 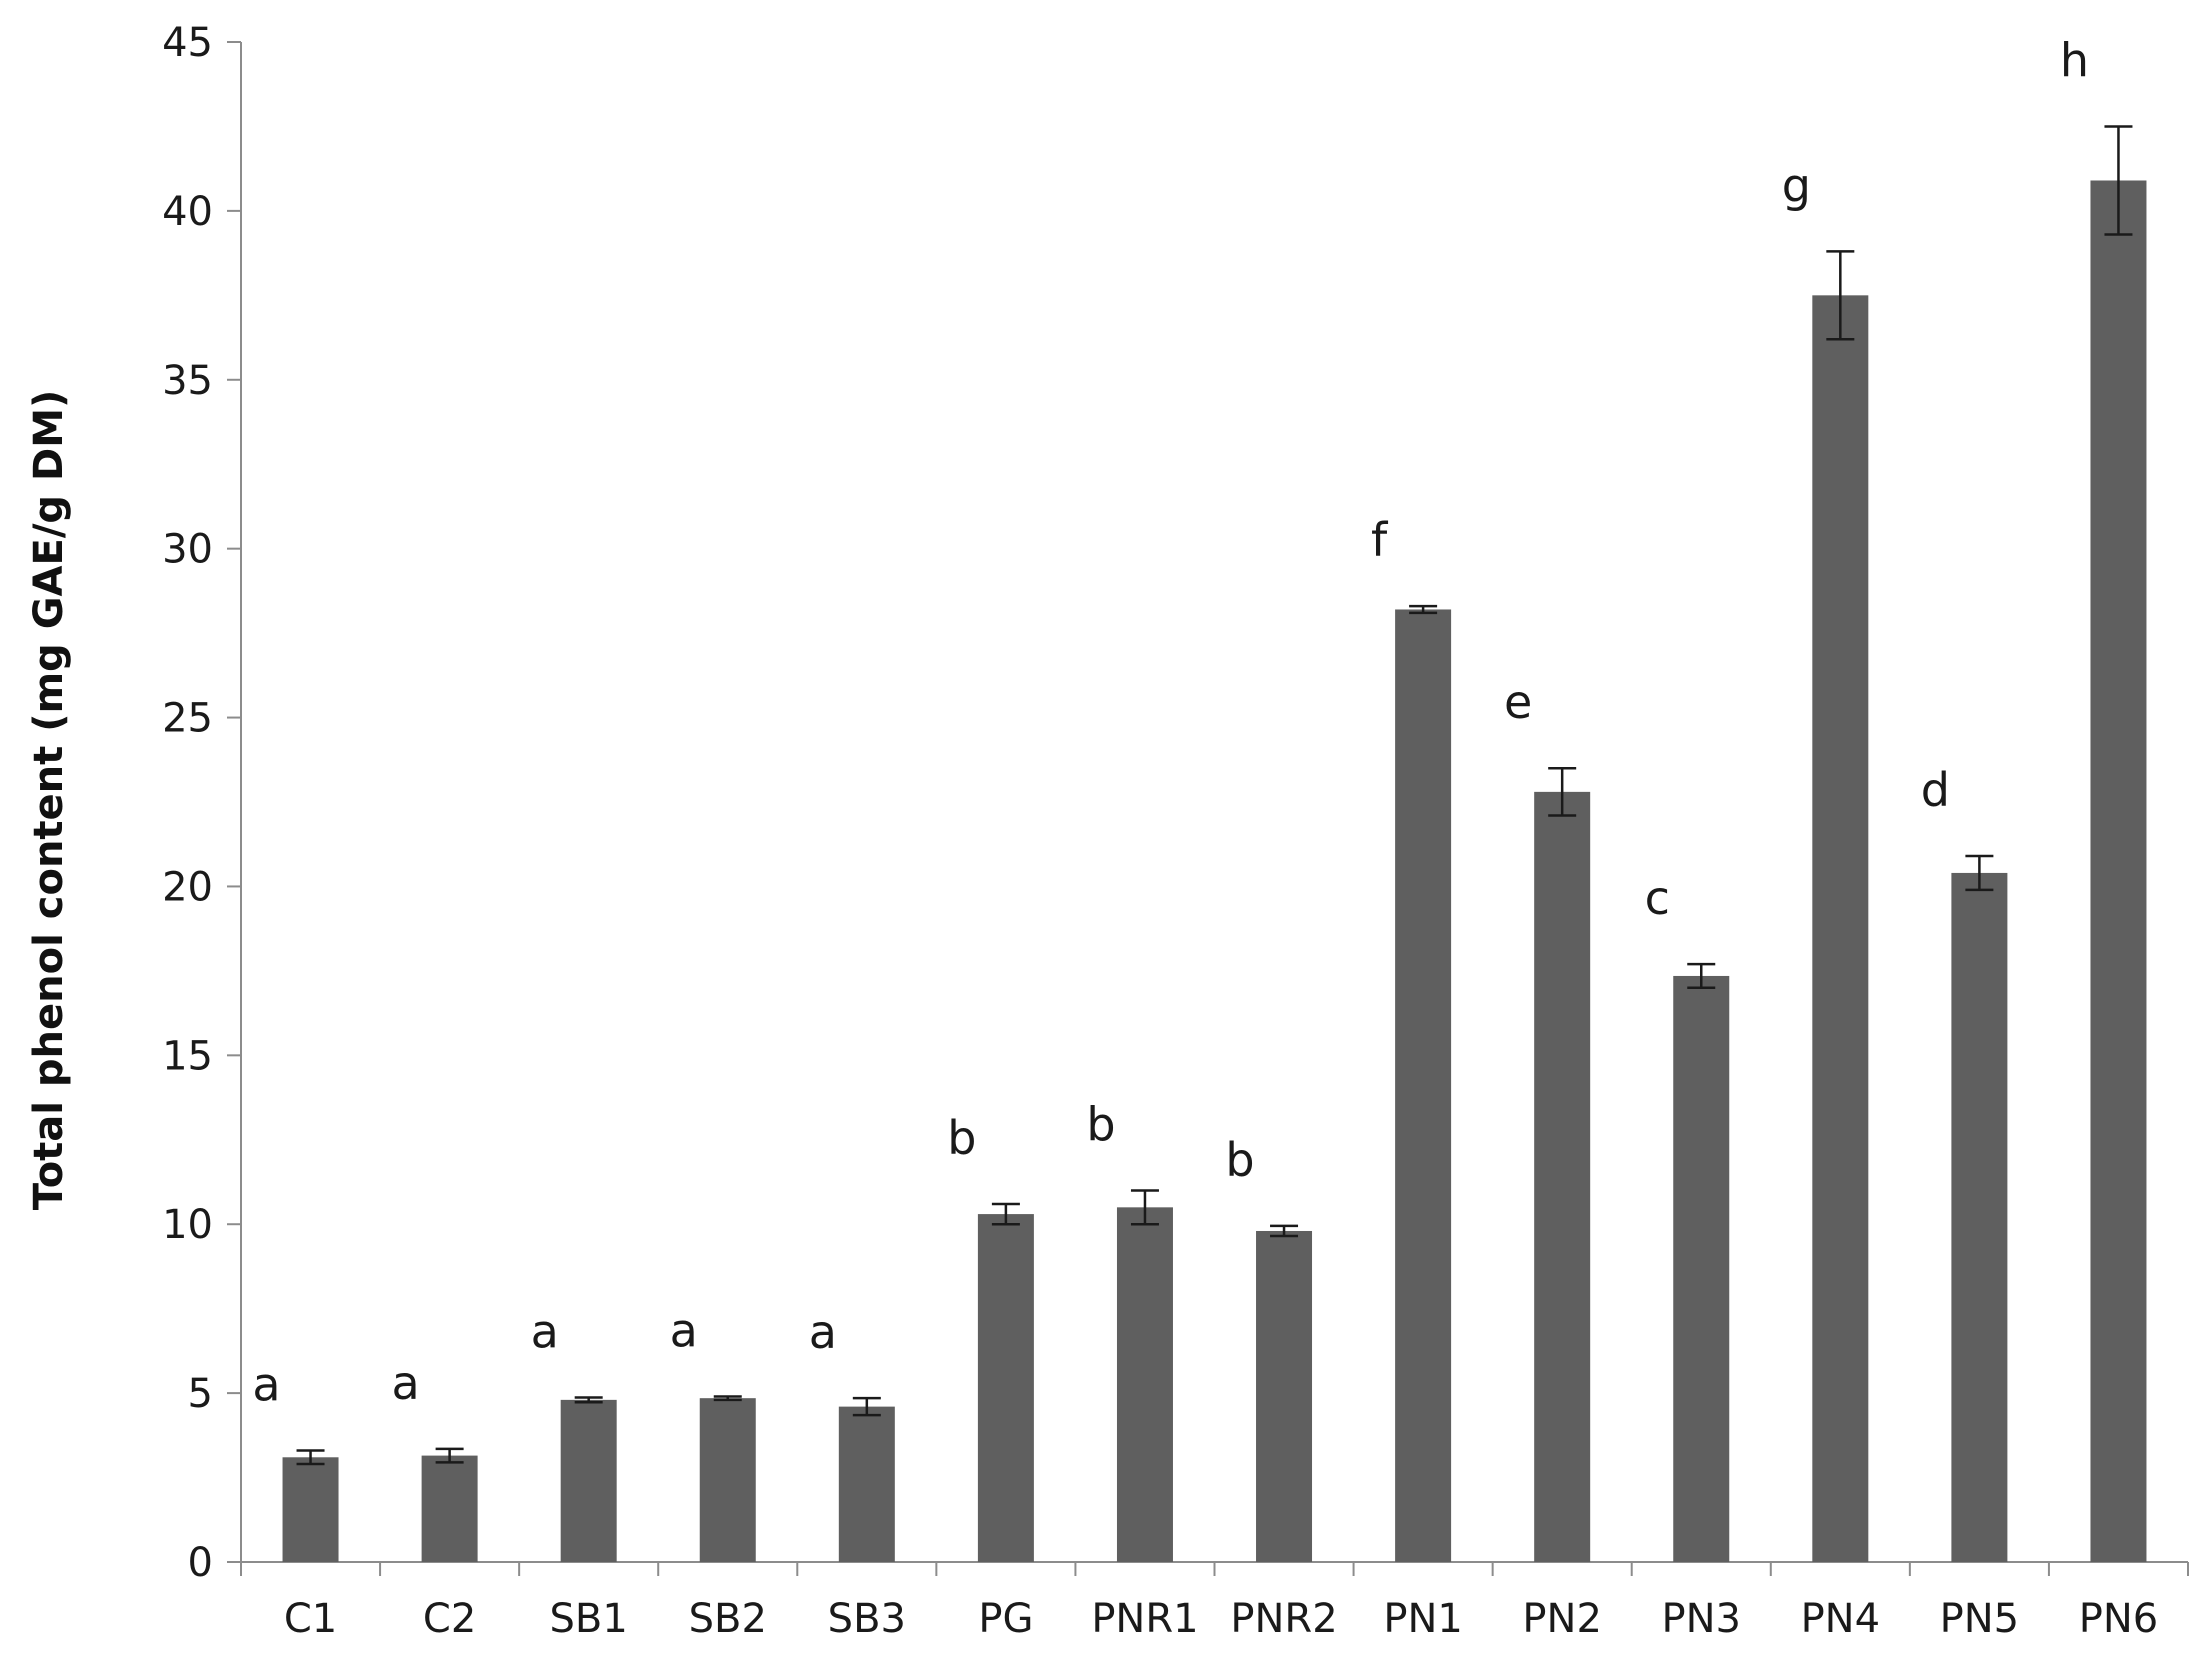 What do you see at coordinates (1005, 1388) in the screenshot?
I see `bar-pg` at bounding box center [1005, 1388].